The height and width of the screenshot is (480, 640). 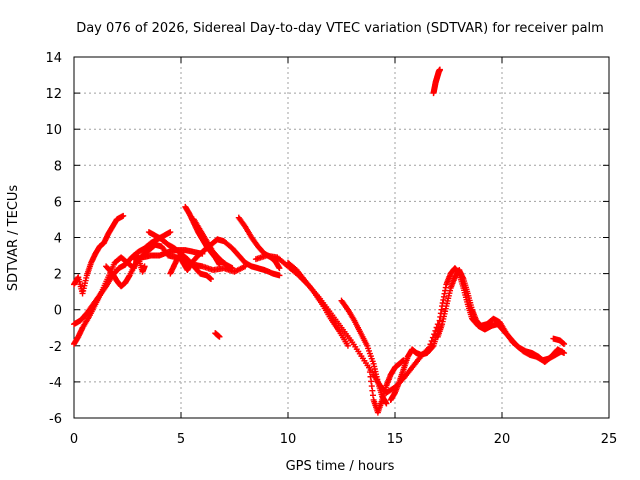 I want to click on series-track-i, so click(x=213, y=244).